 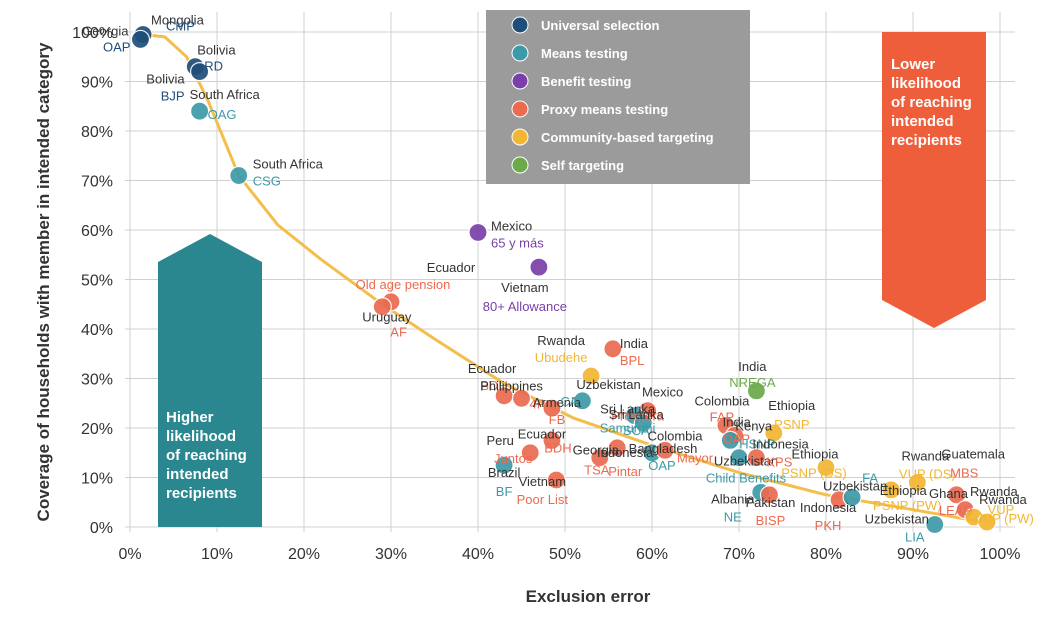 What do you see at coordinates (955, 510) in the screenshot?
I see `point-program-label: LEAP` at bounding box center [955, 510].